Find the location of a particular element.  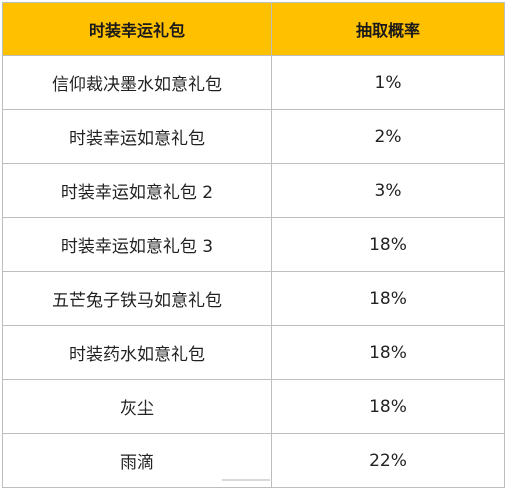

row-rate: 1% is located at coordinates (388, 82).